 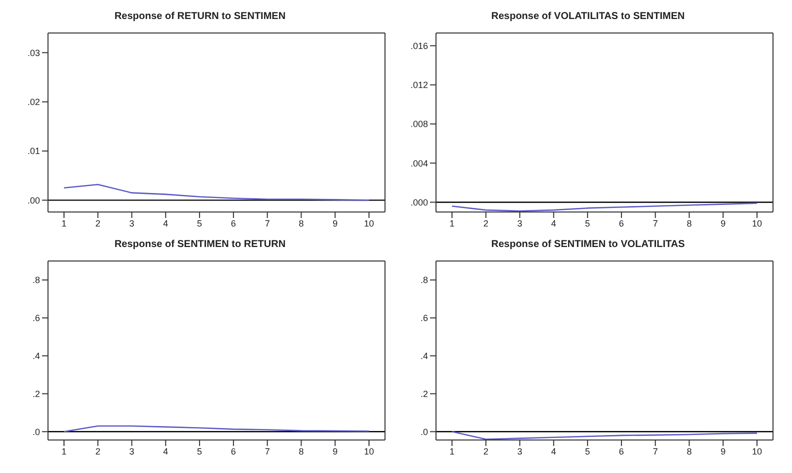 I want to click on y-tick-label: .008, so click(x=419, y=124).